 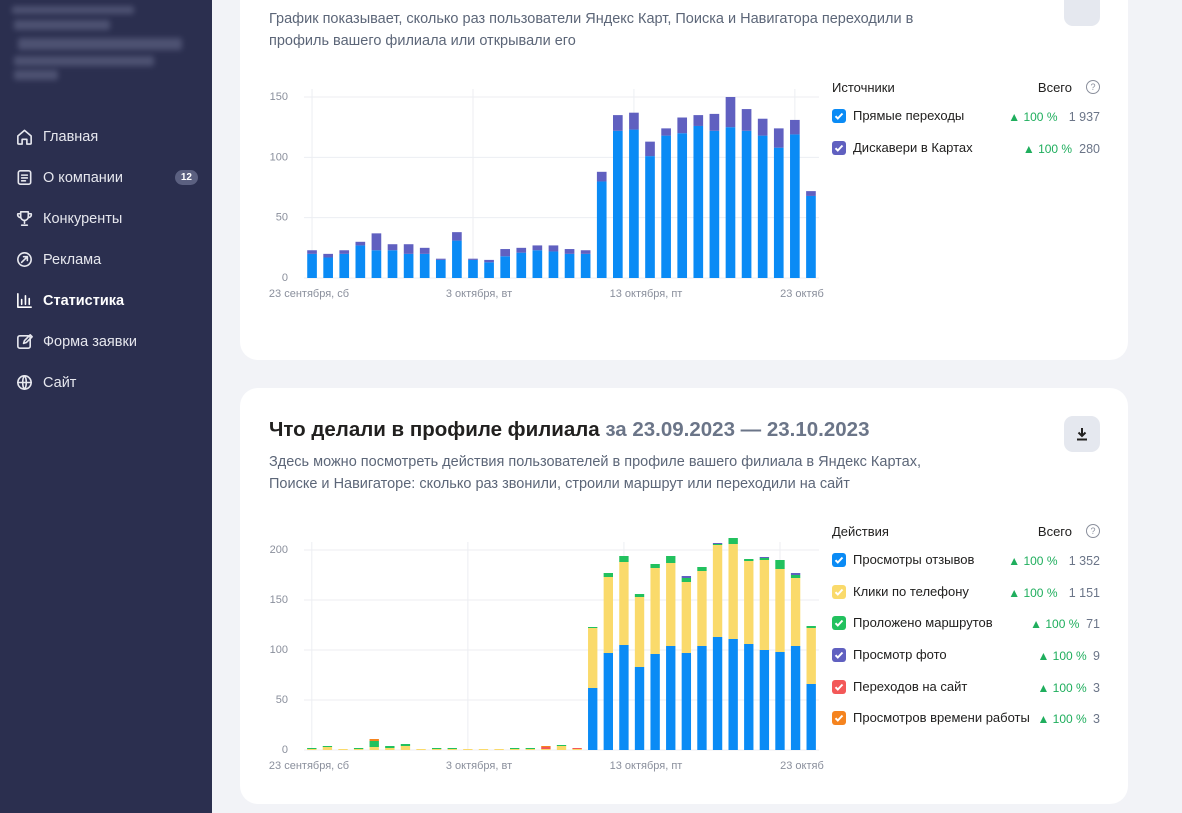 I want to click on download-button, so click(x=1082, y=434).